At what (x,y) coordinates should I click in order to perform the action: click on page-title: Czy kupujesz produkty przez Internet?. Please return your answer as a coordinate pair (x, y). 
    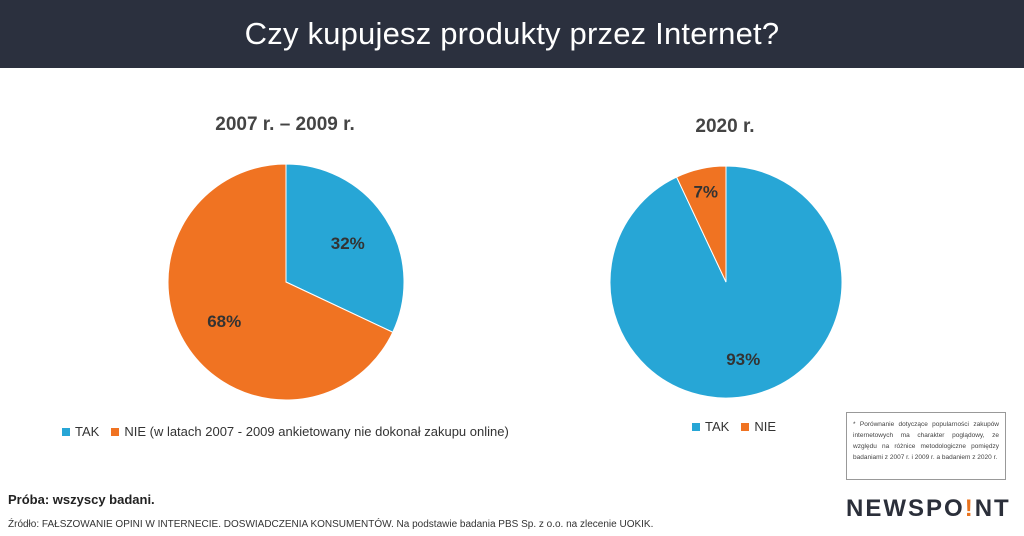
    Looking at the image, I should click on (512, 33).